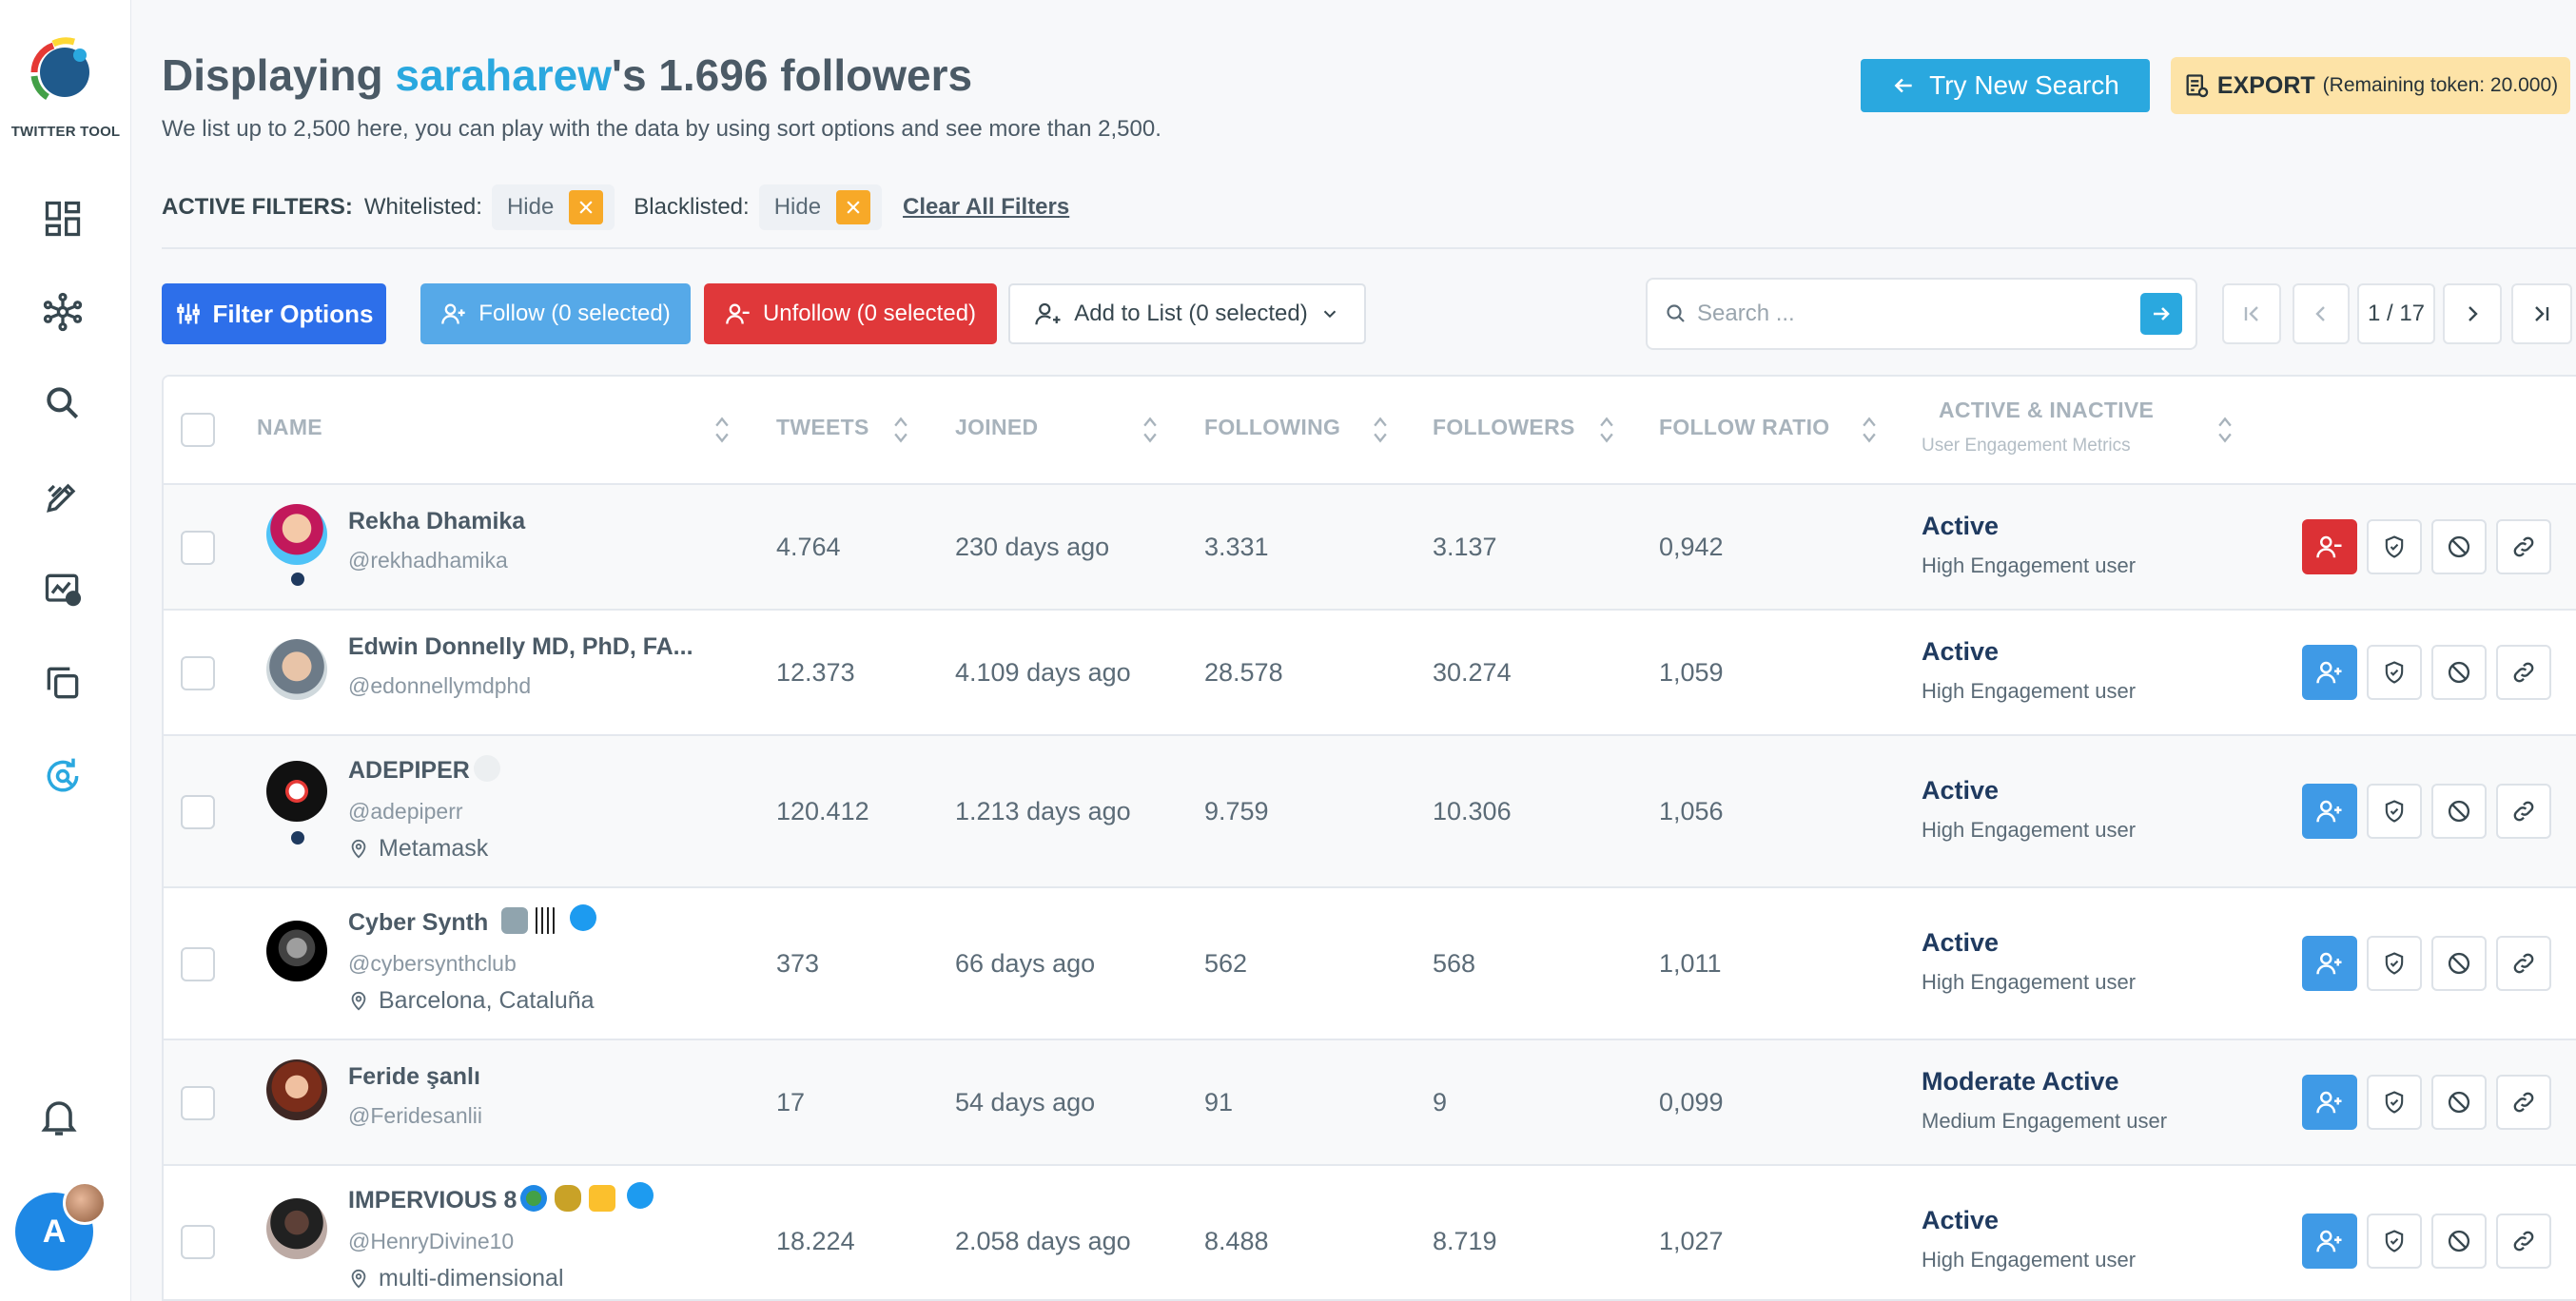 Image resolution: width=2576 pixels, height=1301 pixels. Describe the element at coordinates (63, 589) in the screenshot. I see `analytics-icon` at that location.